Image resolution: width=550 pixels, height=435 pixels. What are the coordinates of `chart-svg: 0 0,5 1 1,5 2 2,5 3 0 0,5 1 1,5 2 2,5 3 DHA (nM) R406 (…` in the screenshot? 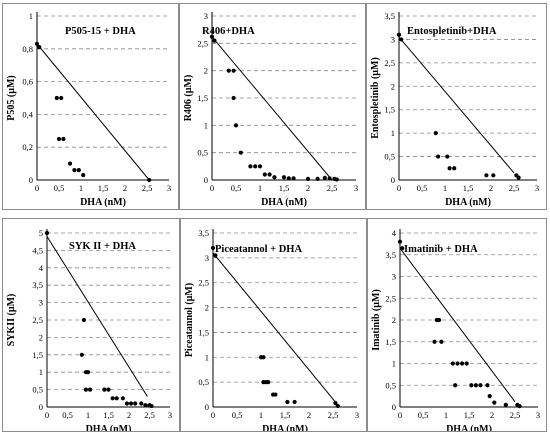 It's located at (270, 109).